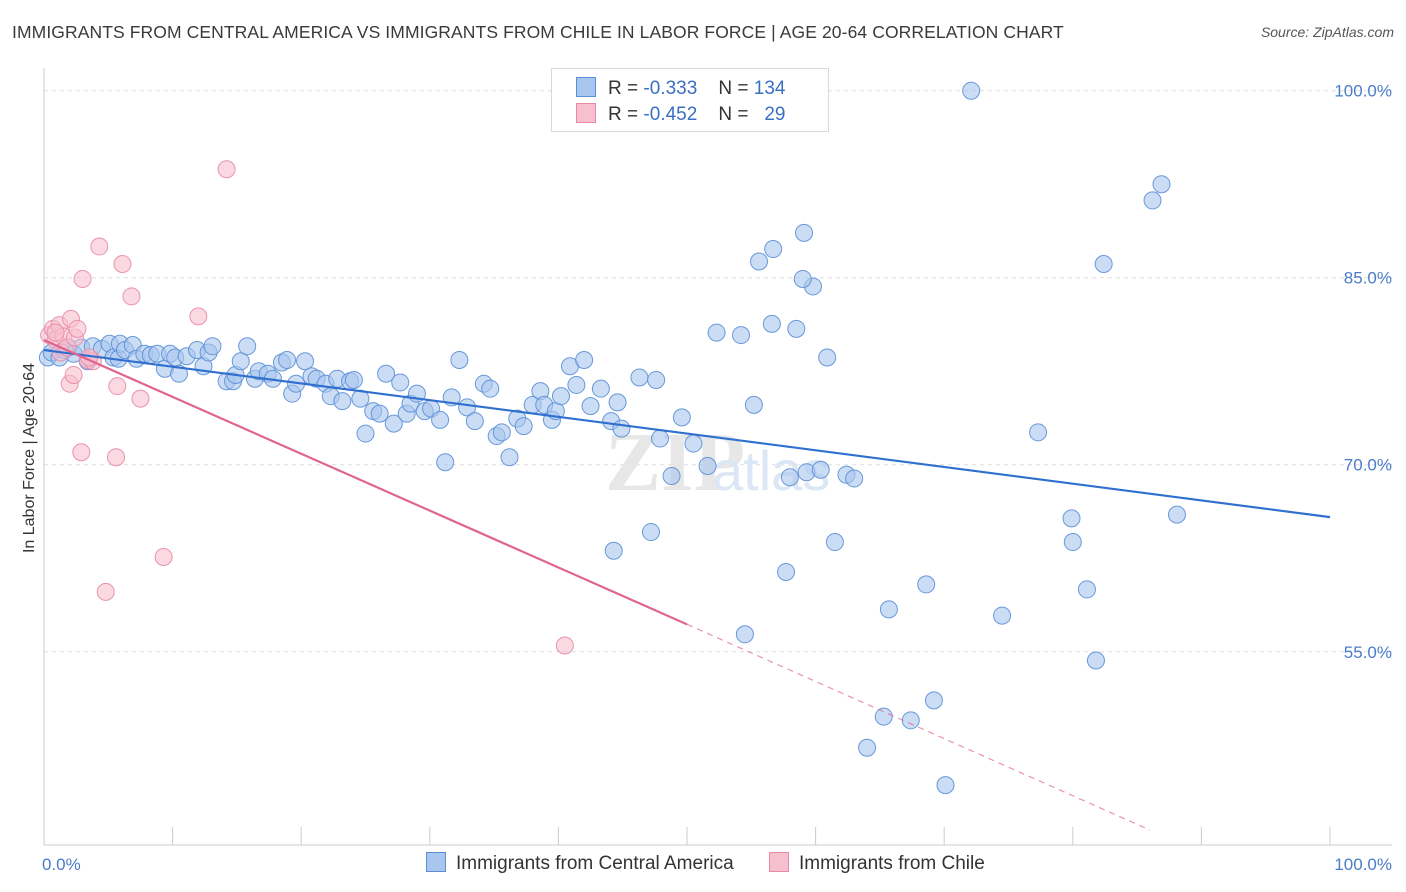 The image size is (1406, 892). What do you see at coordinates (365, 482) in the screenshot?
I see `trend-line-chile` at bounding box center [365, 482].